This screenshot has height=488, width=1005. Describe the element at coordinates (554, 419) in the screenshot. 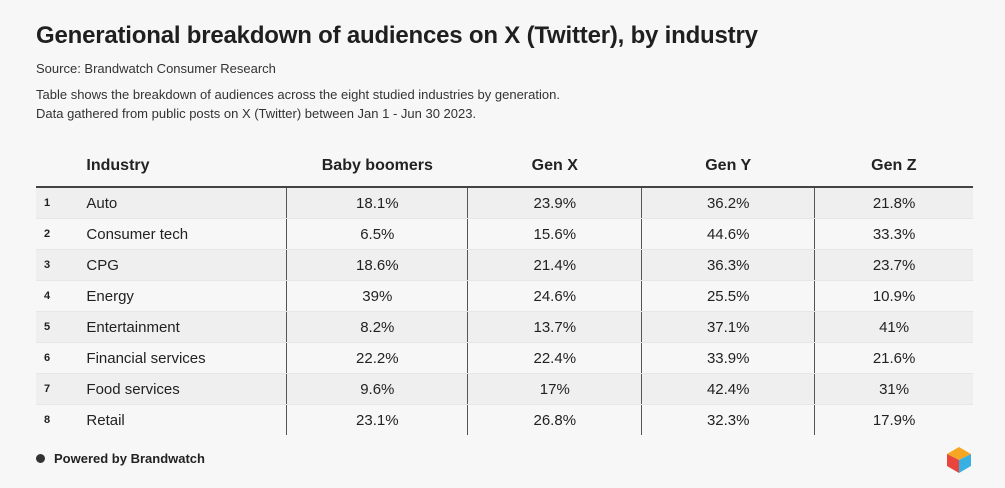

I see `value-cell-gen-x: 26.8%` at that location.